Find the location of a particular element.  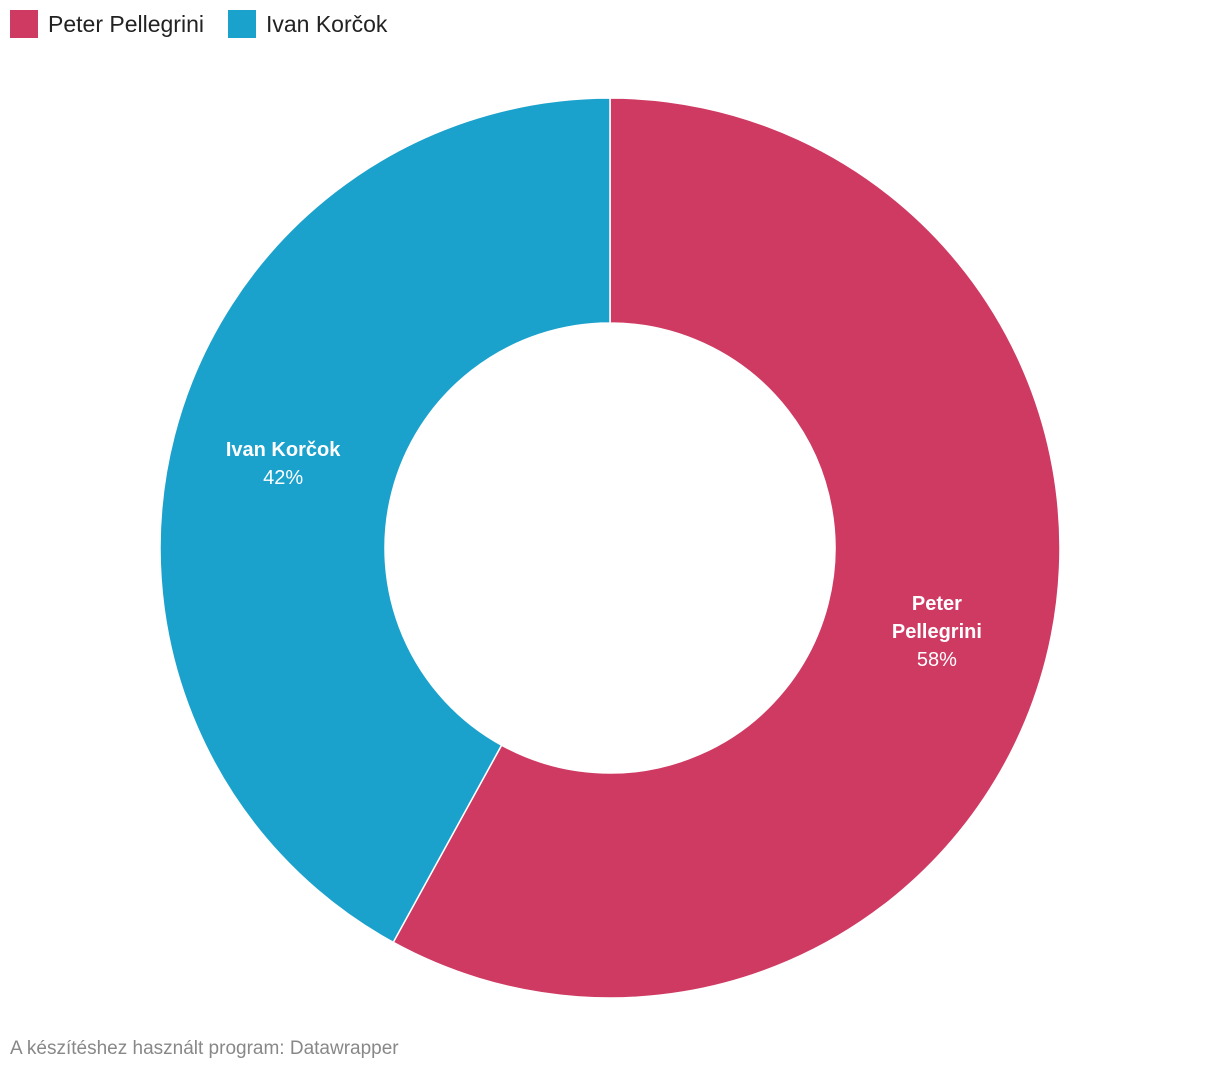

slice-name: Ivan Korčok is located at coordinates (283, 450).